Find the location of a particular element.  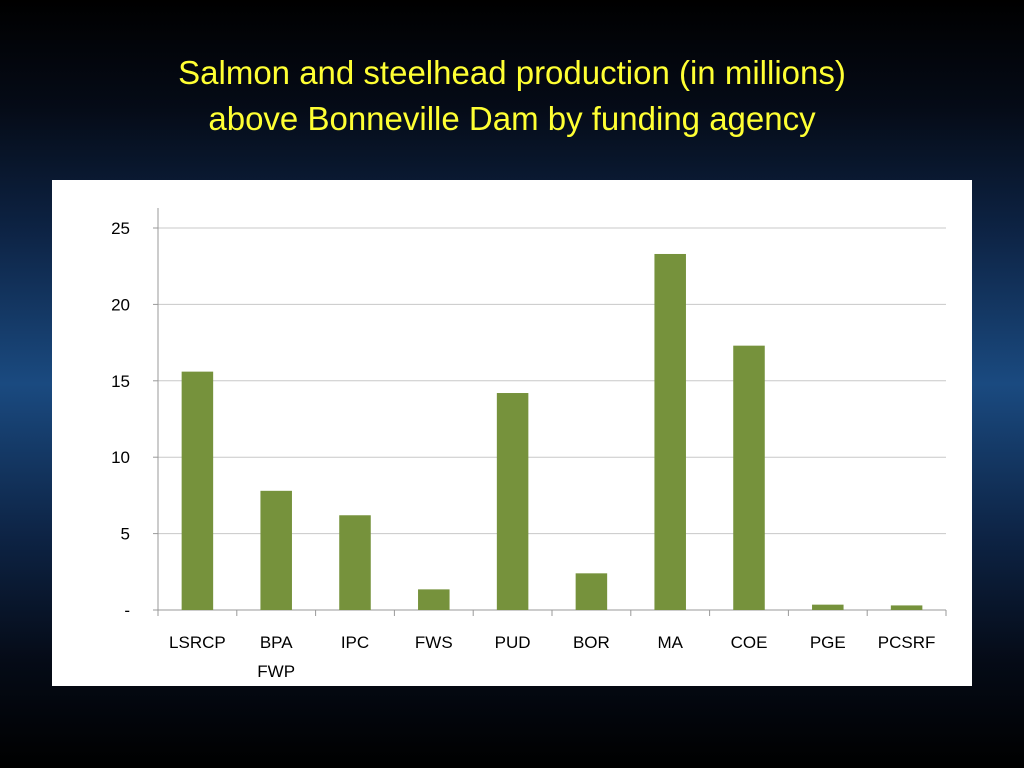

x-tick-label: IPC is located at coordinates (355, 642).